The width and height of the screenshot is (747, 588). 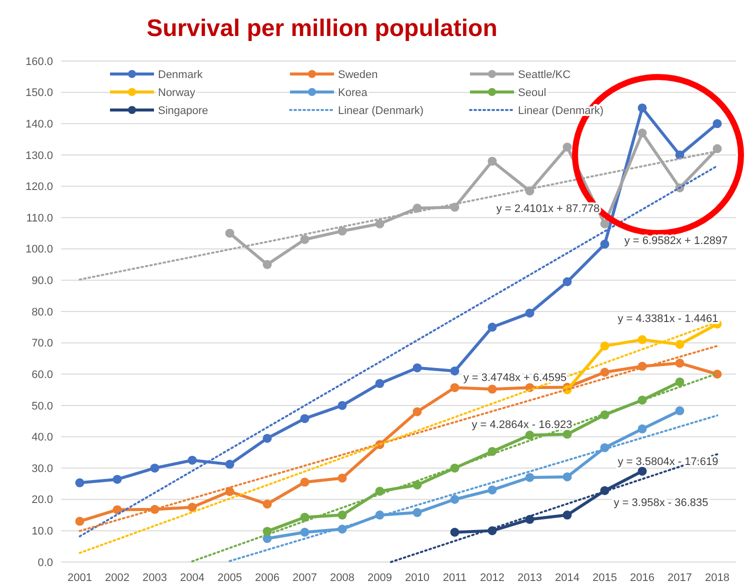 What do you see at coordinates (45, 562) in the screenshot?
I see `y-tick-label: 0.0` at bounding box center [45, 562].